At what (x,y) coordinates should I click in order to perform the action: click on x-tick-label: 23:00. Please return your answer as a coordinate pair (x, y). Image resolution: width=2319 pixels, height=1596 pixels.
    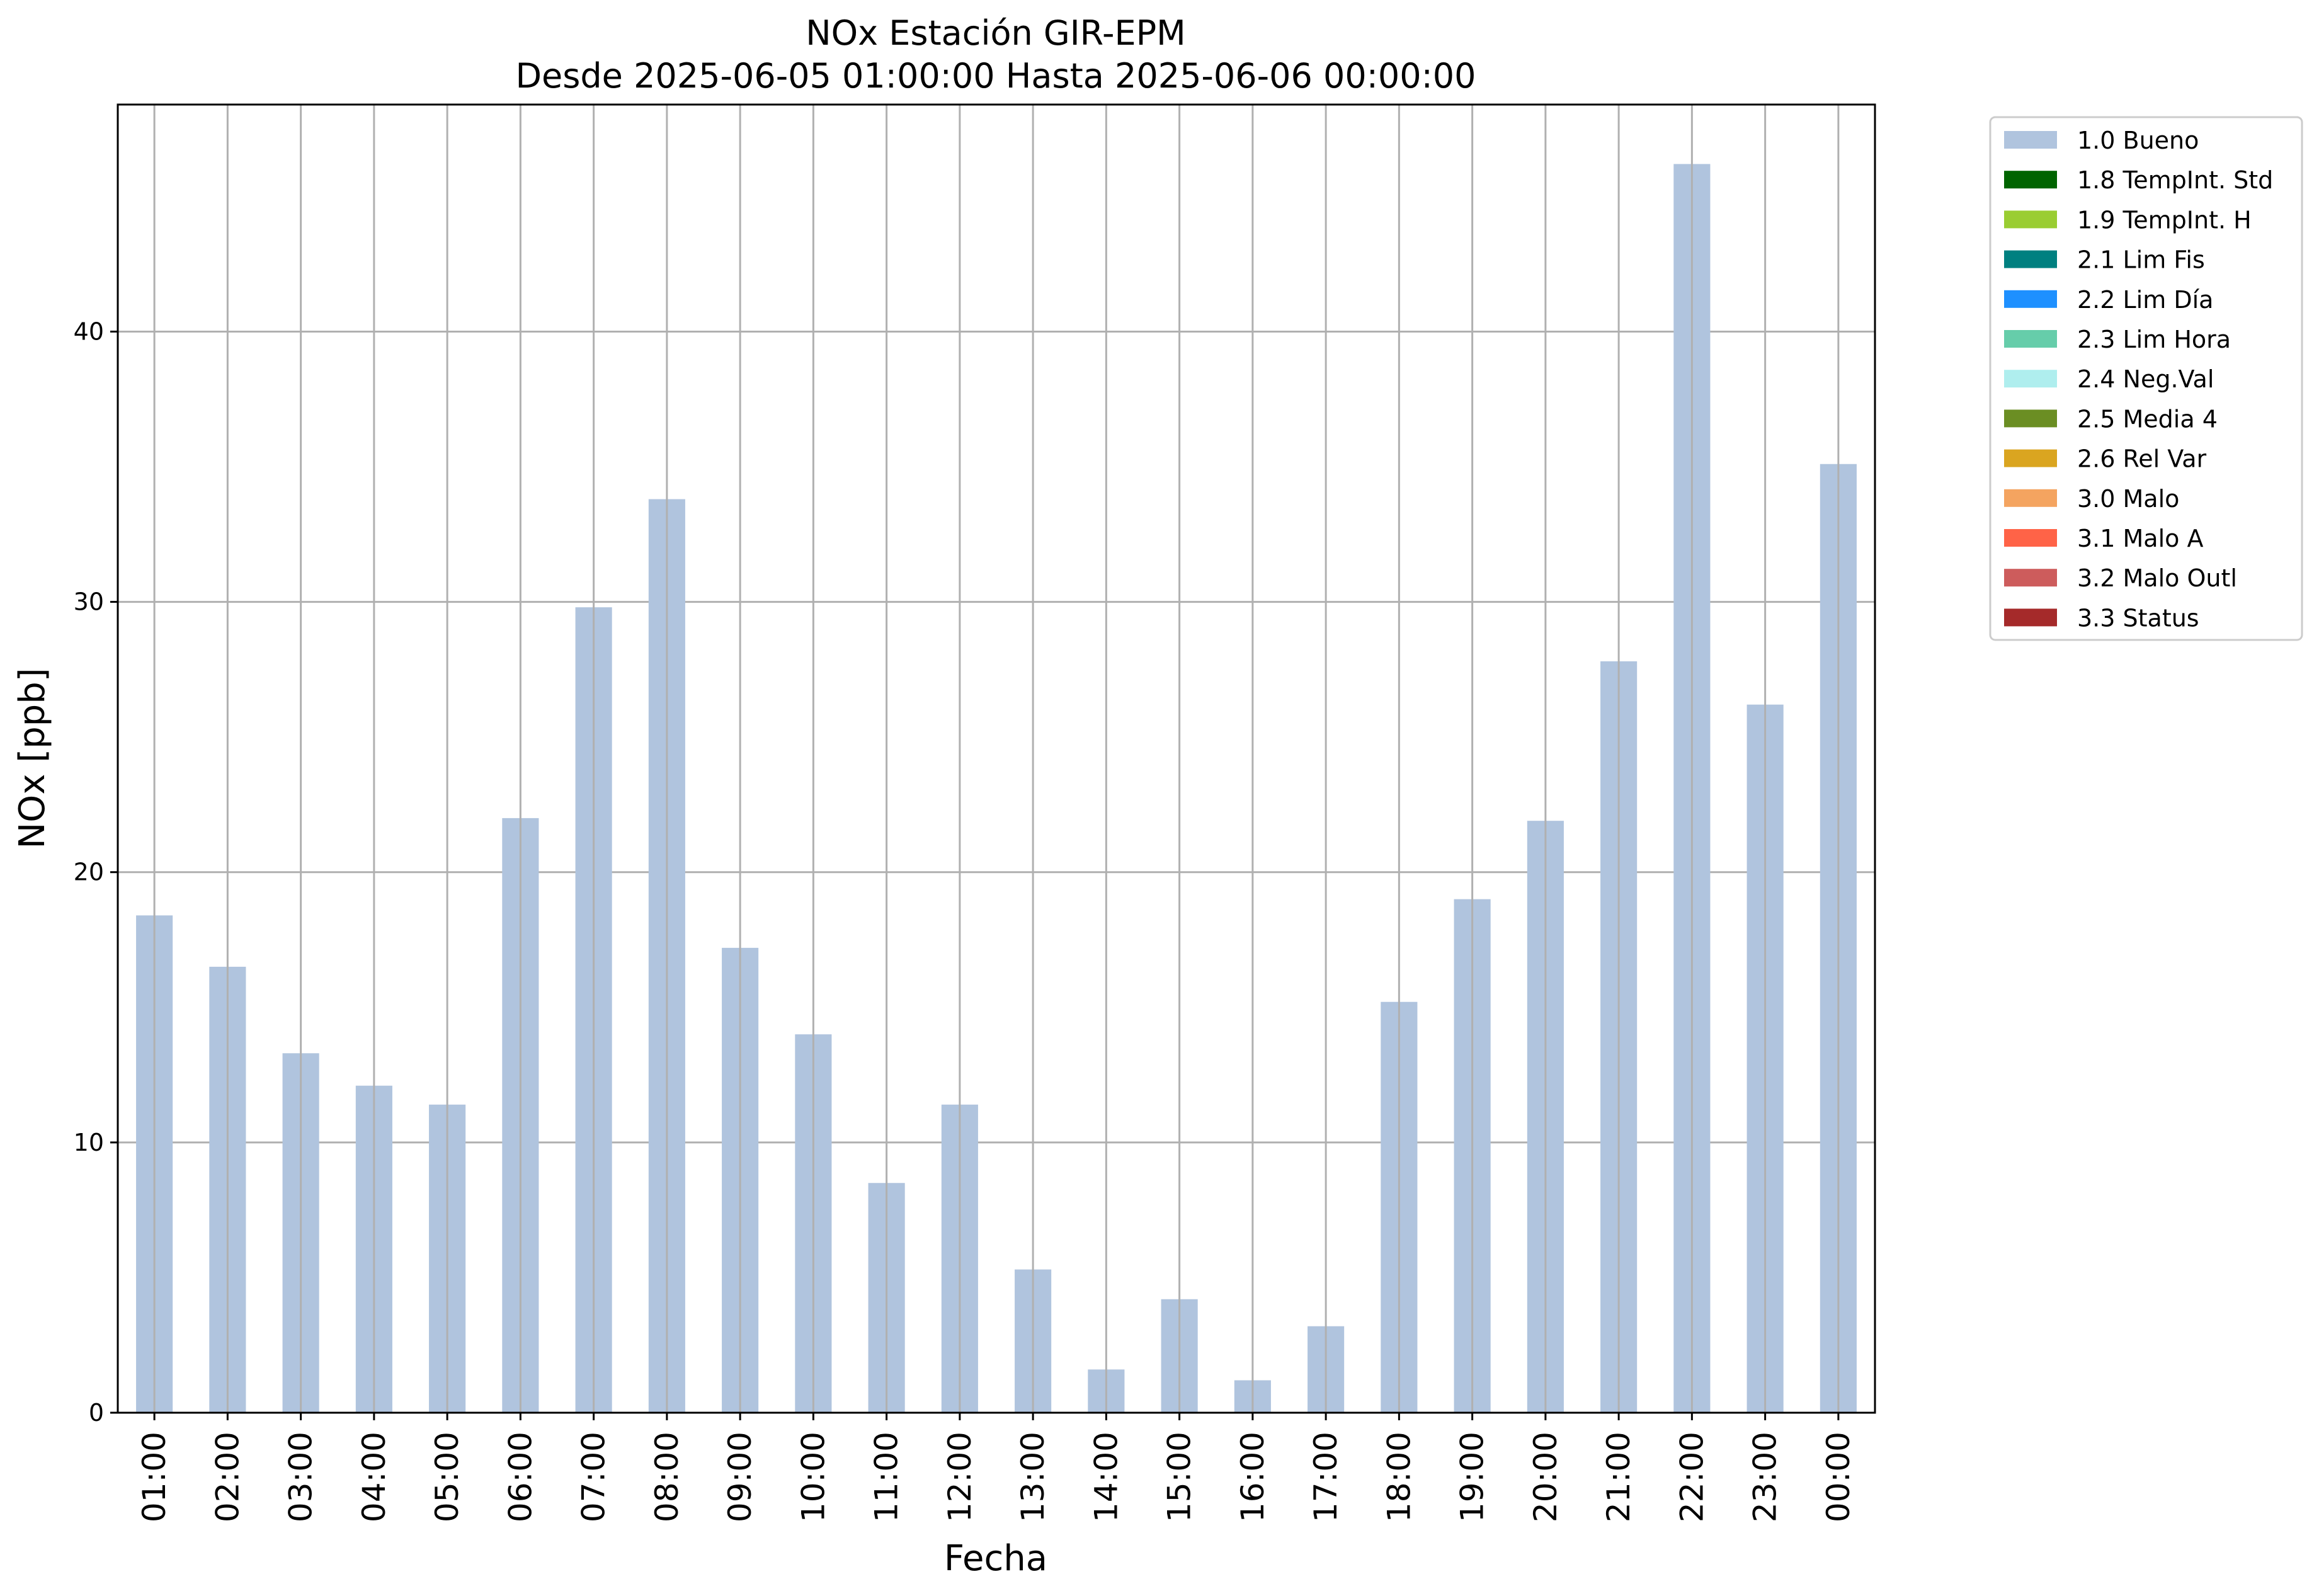
    Looking at the image, I should click on (1765, 1477).